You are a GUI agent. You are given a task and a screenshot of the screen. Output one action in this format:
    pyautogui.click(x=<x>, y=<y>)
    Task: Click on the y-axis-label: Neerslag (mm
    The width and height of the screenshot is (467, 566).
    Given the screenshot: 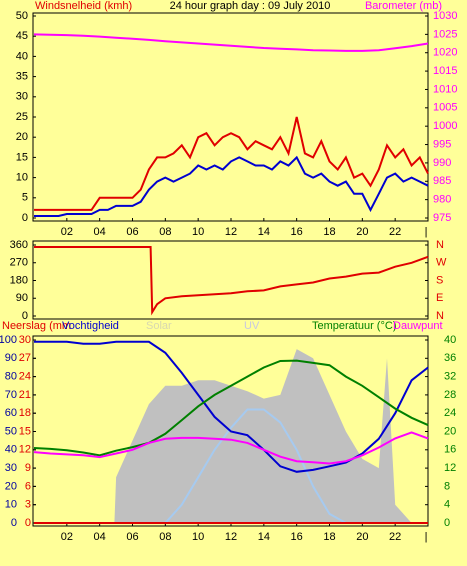 What is the action you would take?
    pyautogui.click(x=36, y=326)
    